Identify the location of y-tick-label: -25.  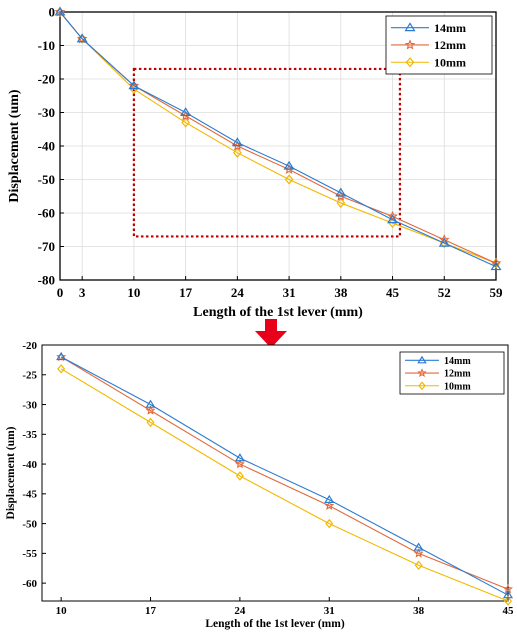
(29, 376).